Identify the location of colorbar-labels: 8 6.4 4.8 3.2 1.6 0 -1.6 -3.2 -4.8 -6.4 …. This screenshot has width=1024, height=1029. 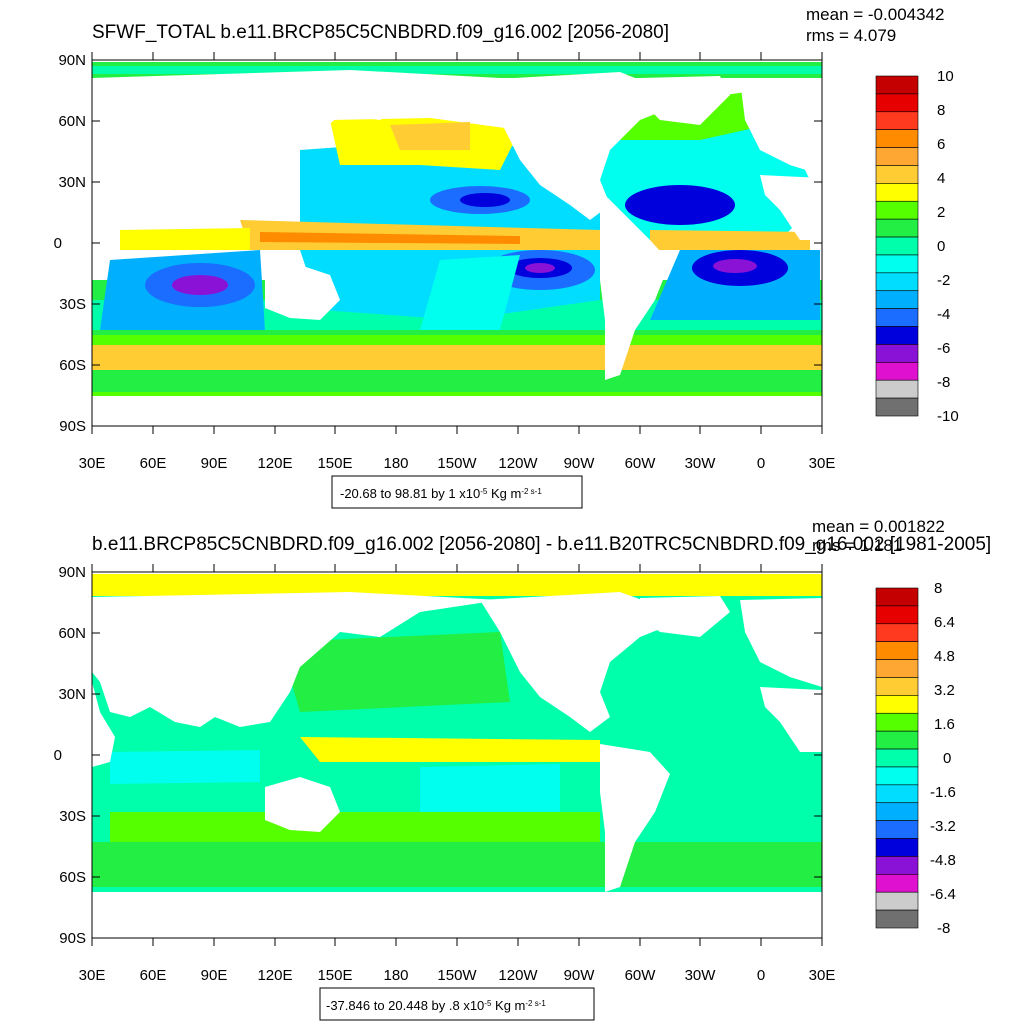
(943, 758).